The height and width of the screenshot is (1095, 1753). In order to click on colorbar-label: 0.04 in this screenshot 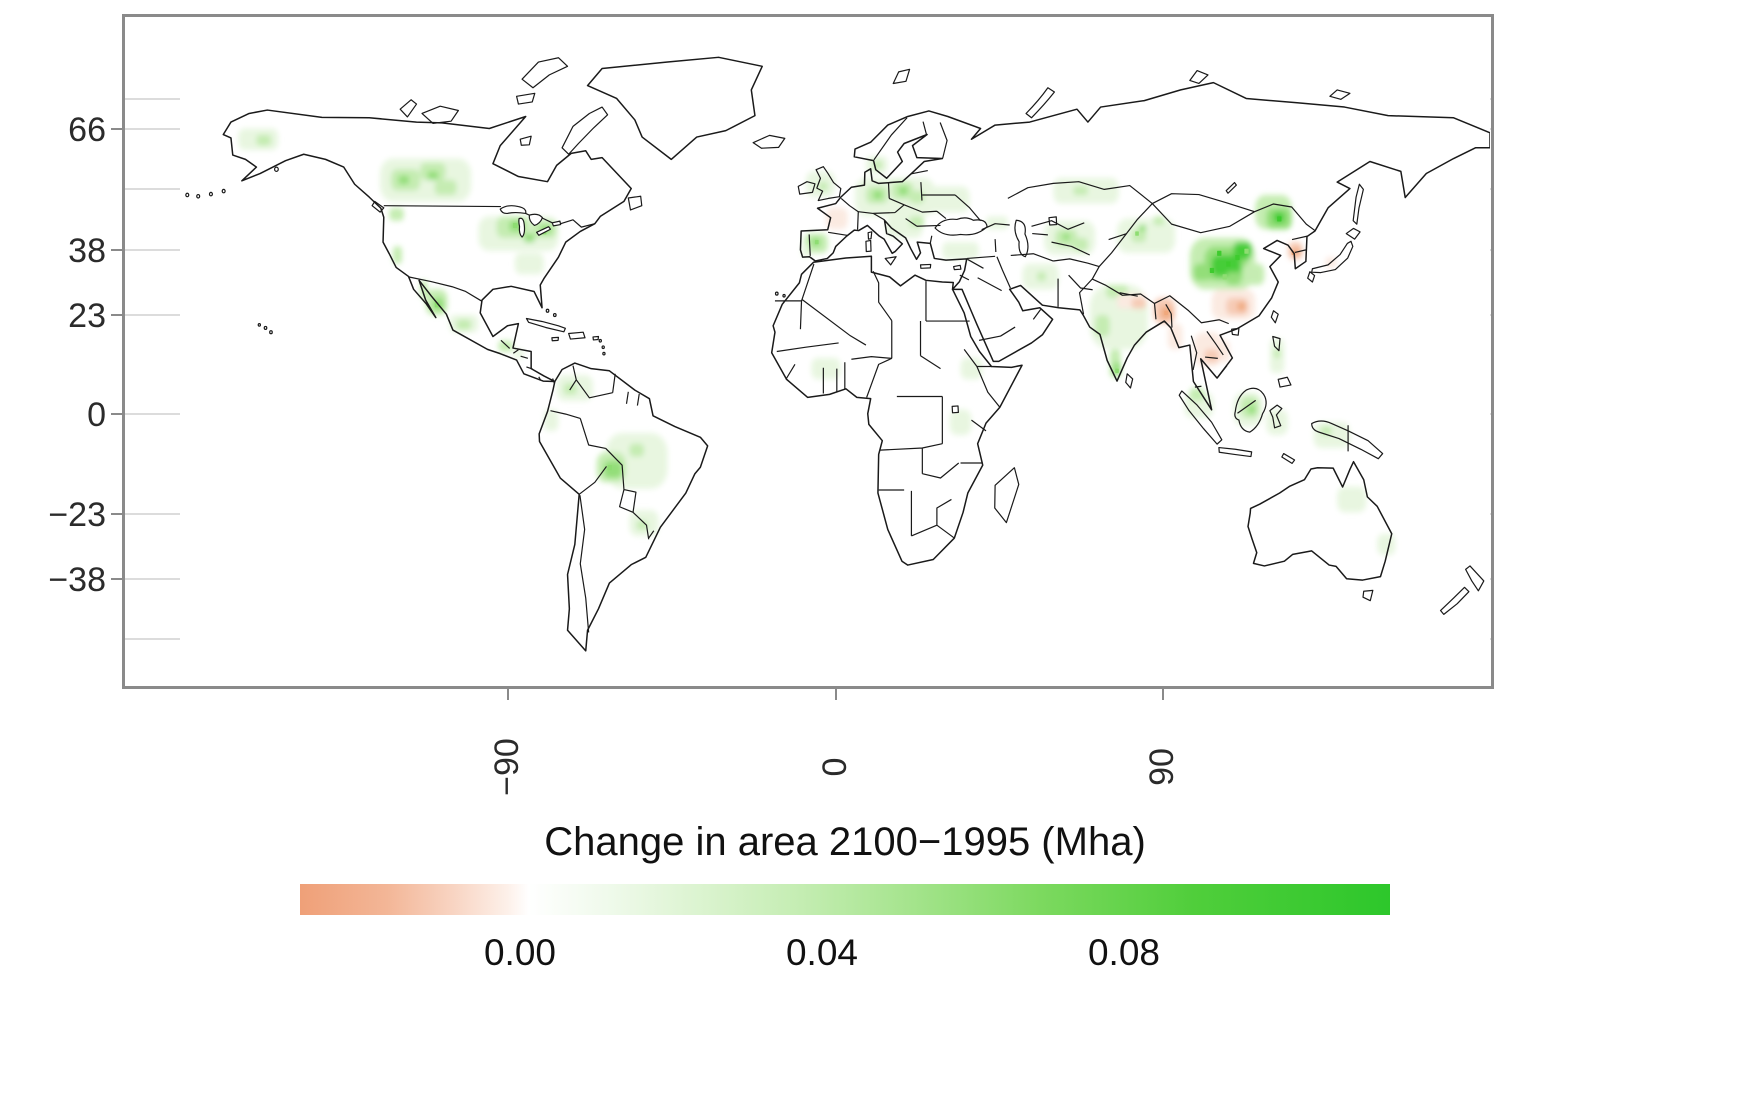, I will do `click(821, 952)`.